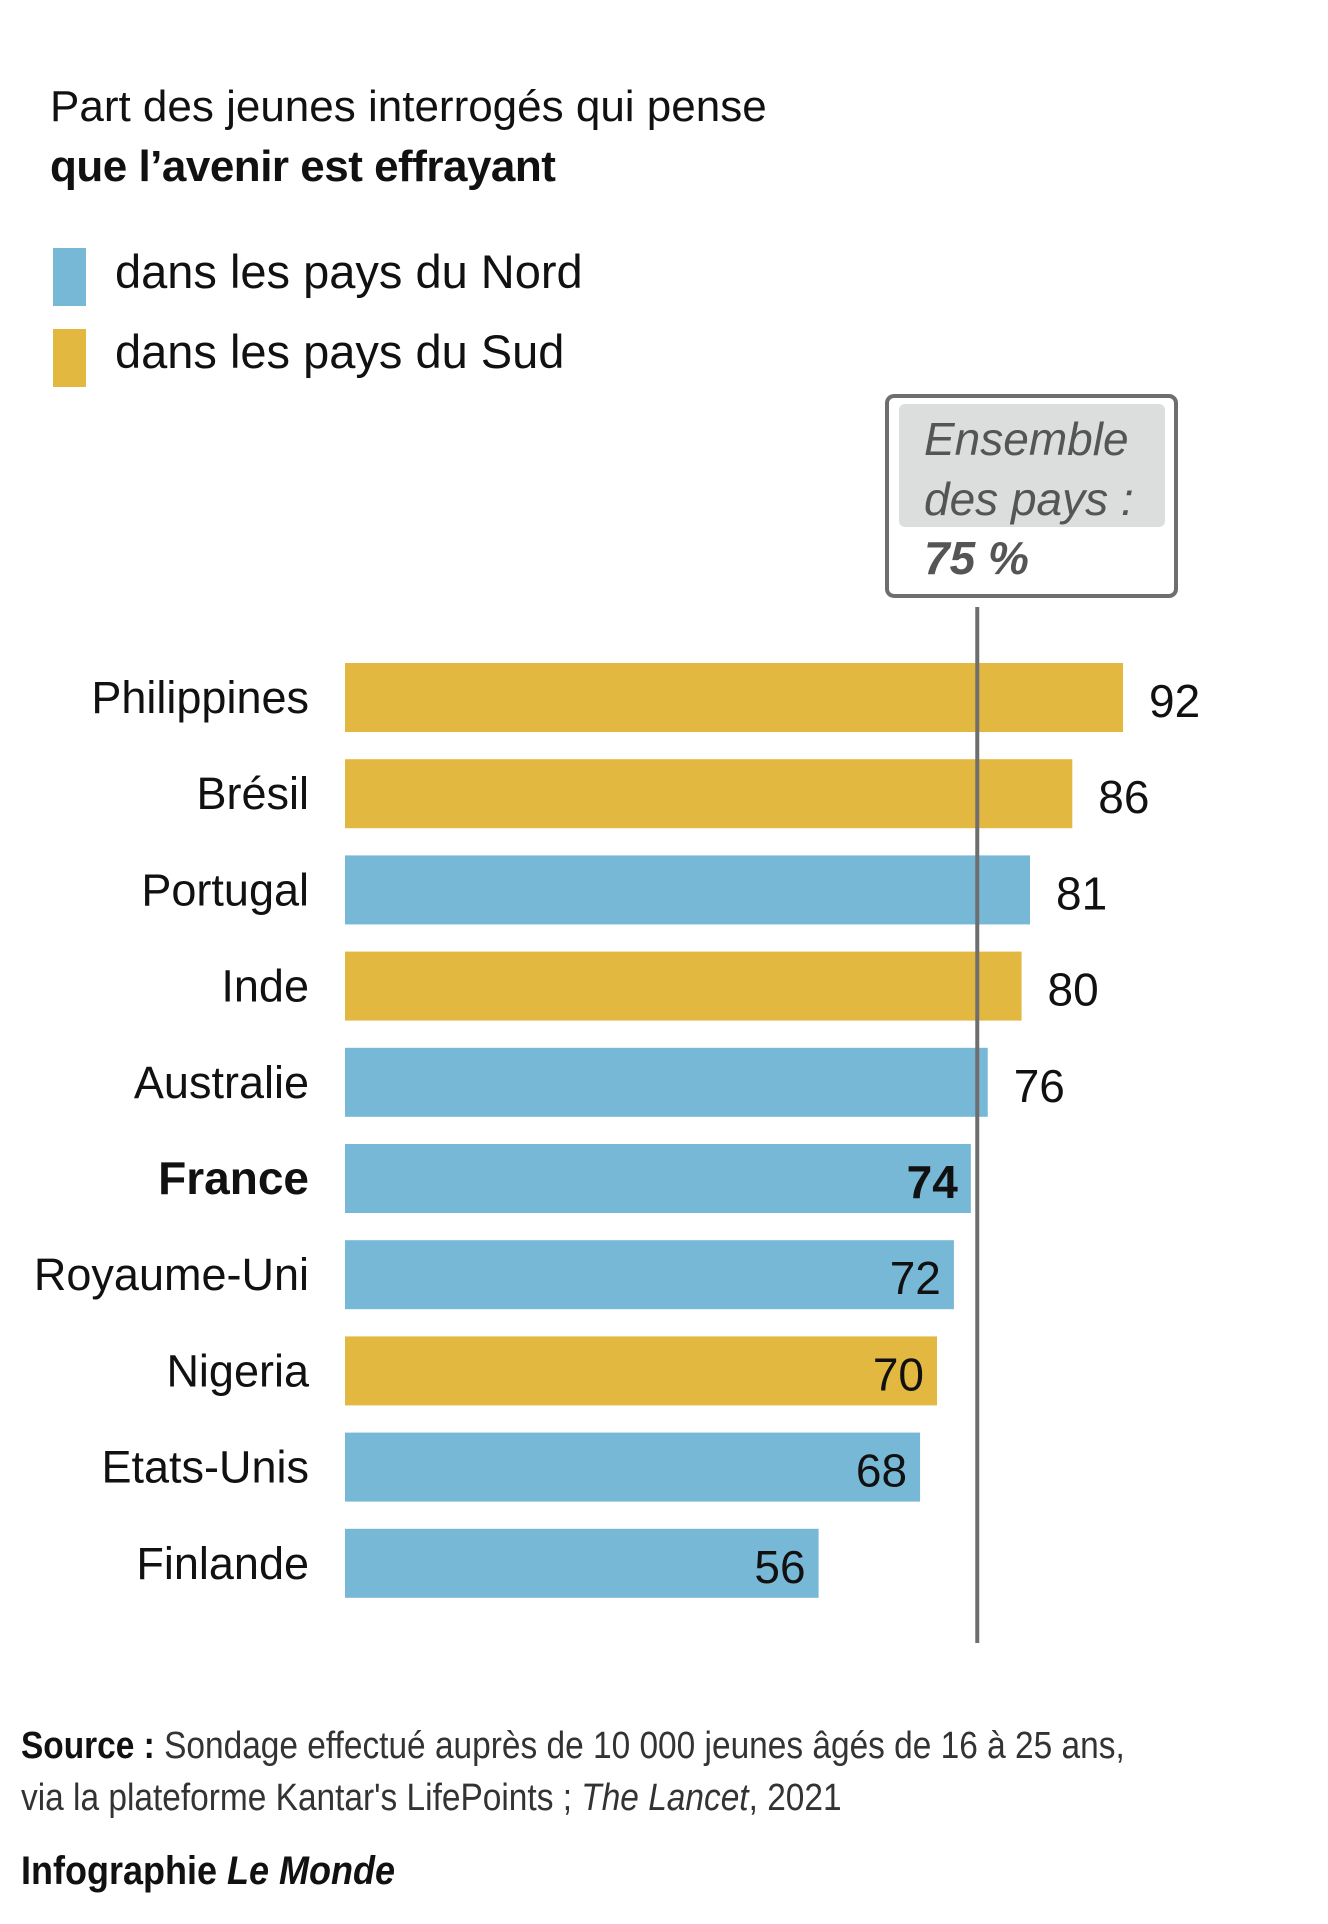 The width and height of the screenshot is (1328, 1924). I want to click on credit-publisher: Le Monde, so click(311, 1871).